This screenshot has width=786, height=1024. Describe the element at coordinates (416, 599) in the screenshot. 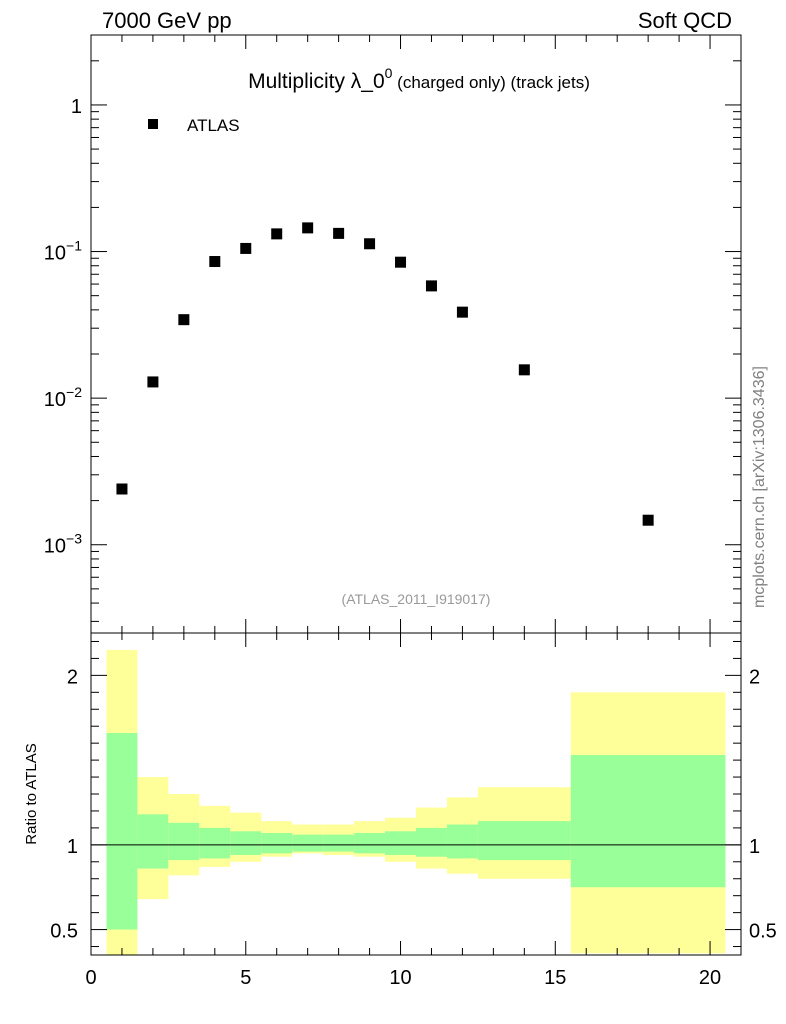

I see `analysis-tag: (ATLAS_2011_I919017)` at that location.